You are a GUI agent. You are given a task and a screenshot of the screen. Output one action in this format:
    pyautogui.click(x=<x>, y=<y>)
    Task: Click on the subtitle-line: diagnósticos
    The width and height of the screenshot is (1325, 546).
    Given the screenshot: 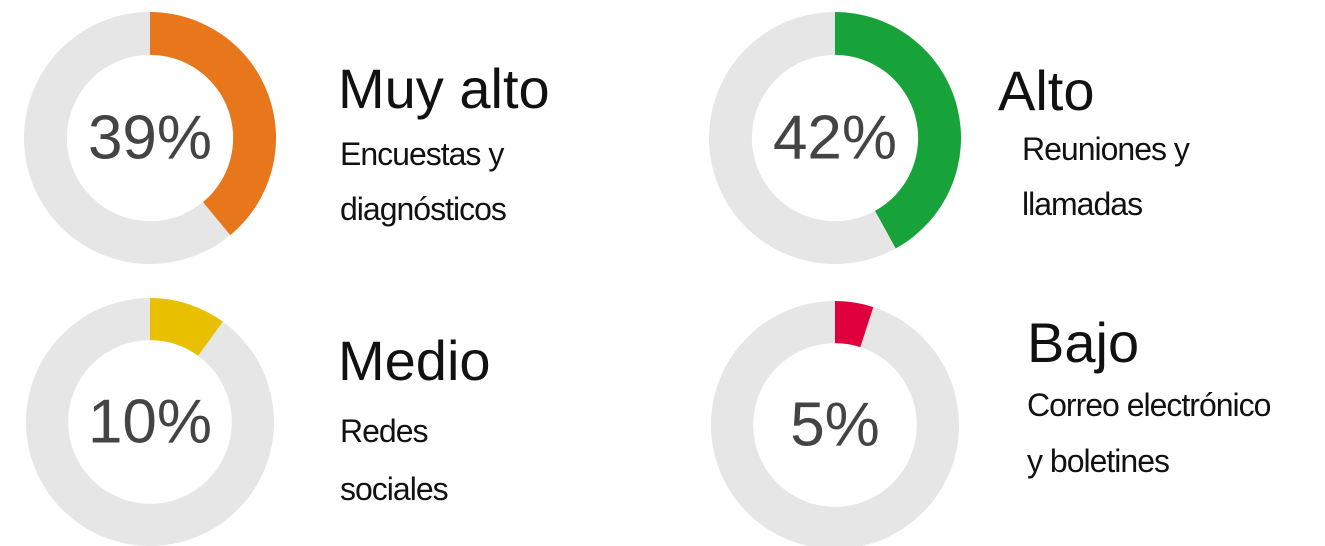 What is the action you would take?
    pyautogui.click(x=423, y=209)
    